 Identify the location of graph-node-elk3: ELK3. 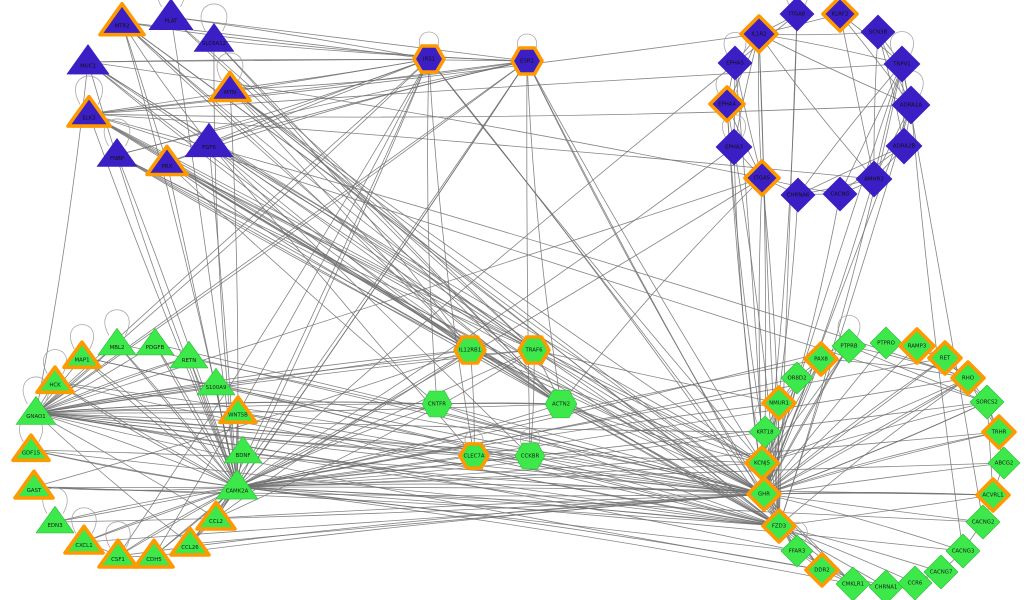
(89, 111).